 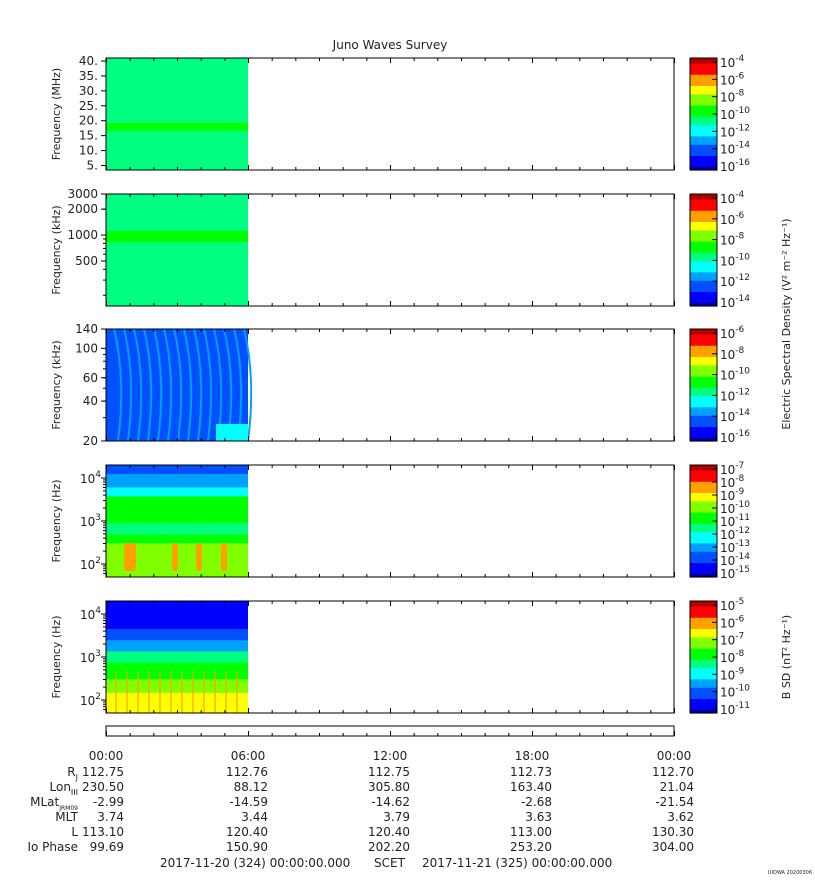 I want to click on time-tick-label: 00:00, so click(x=674, y=756).